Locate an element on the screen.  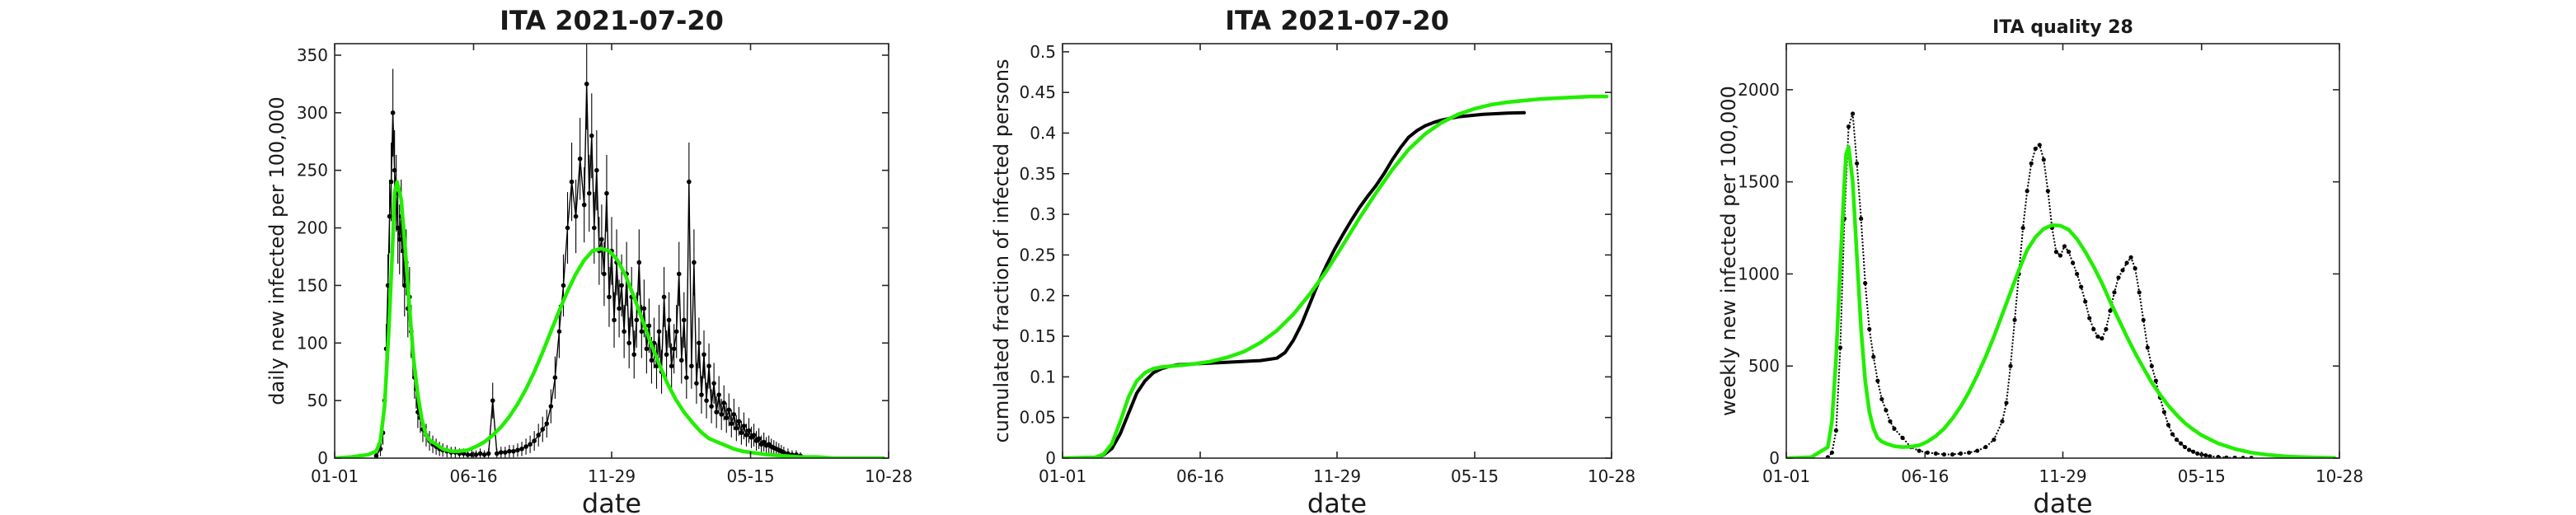
y-tick-label: 350 is located at coordinates (313, 55).